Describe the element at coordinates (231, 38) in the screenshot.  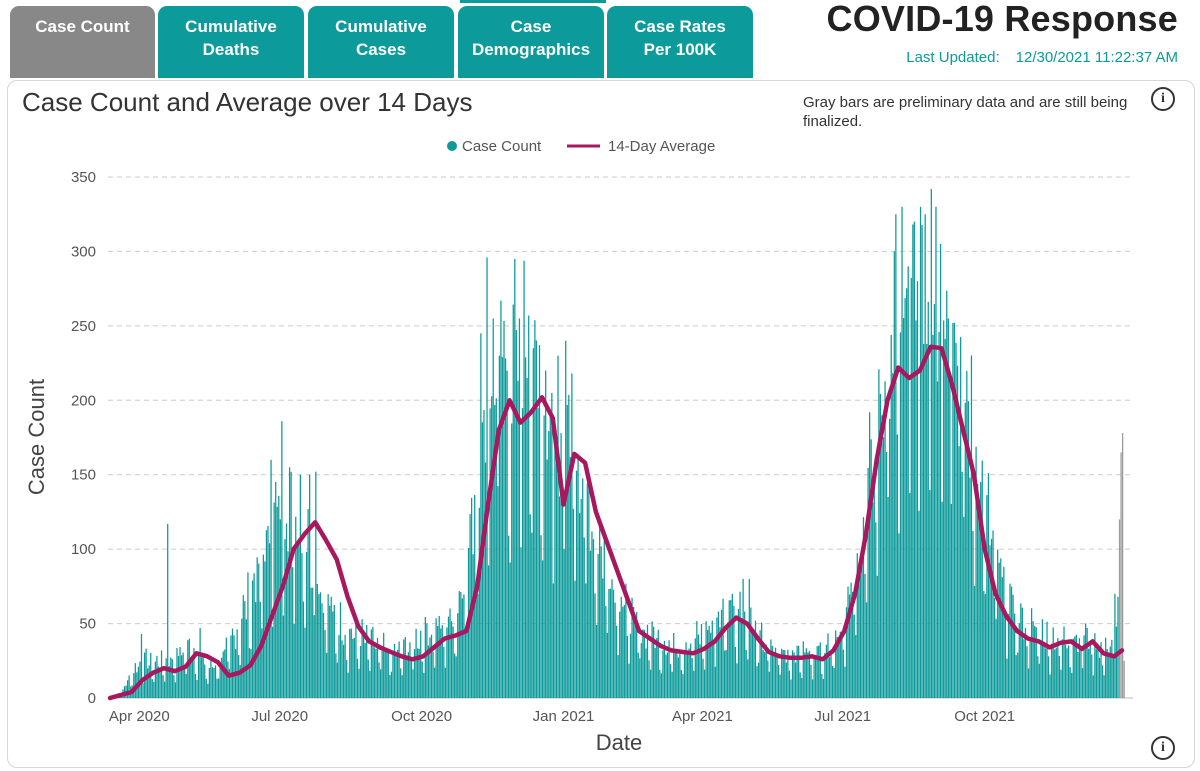
I see `tab-label: Cumulative Deaths` at that location.